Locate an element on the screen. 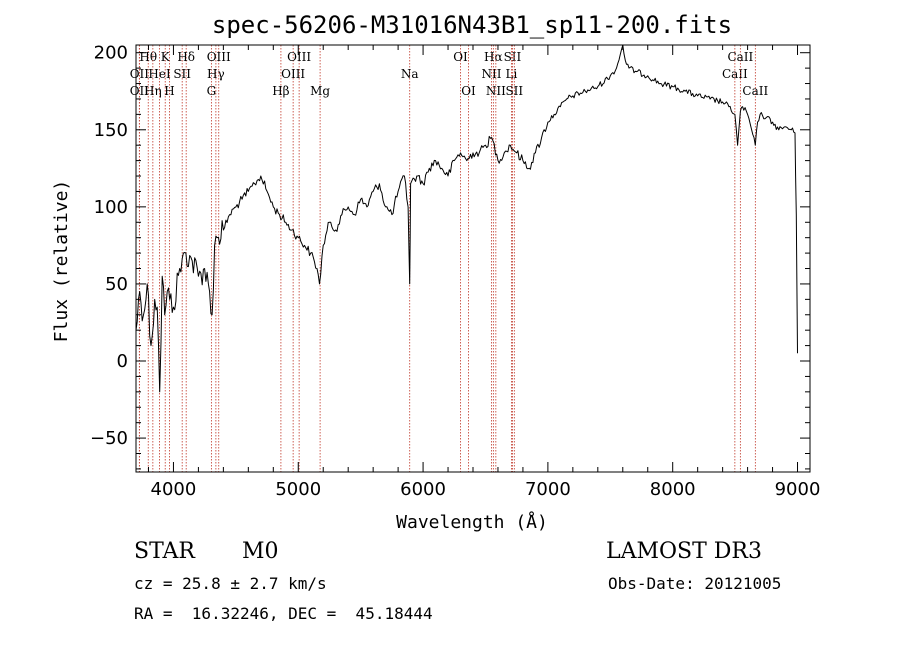 The image size is (900, 649). y-tick-label: 200 is located at coordinates (111, 53).